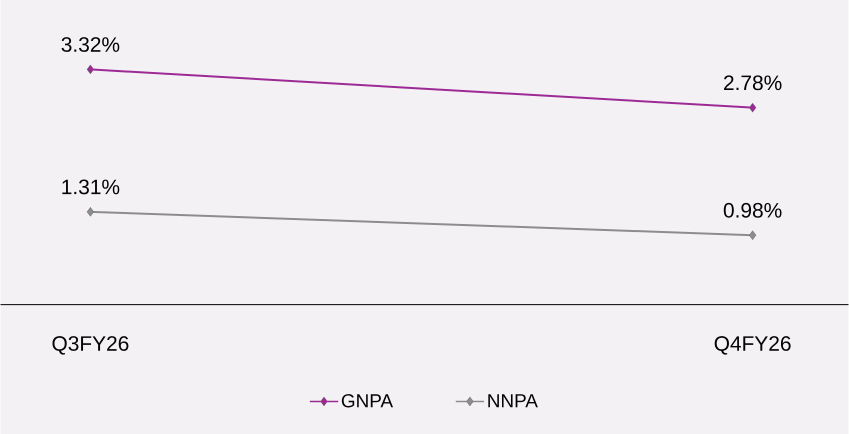 The image size is (849, 434). What do you see at coordinates (90, 345) in the screenshot?
I see `x-tick-label: Q3FY26` at bounding box center [90, 345].